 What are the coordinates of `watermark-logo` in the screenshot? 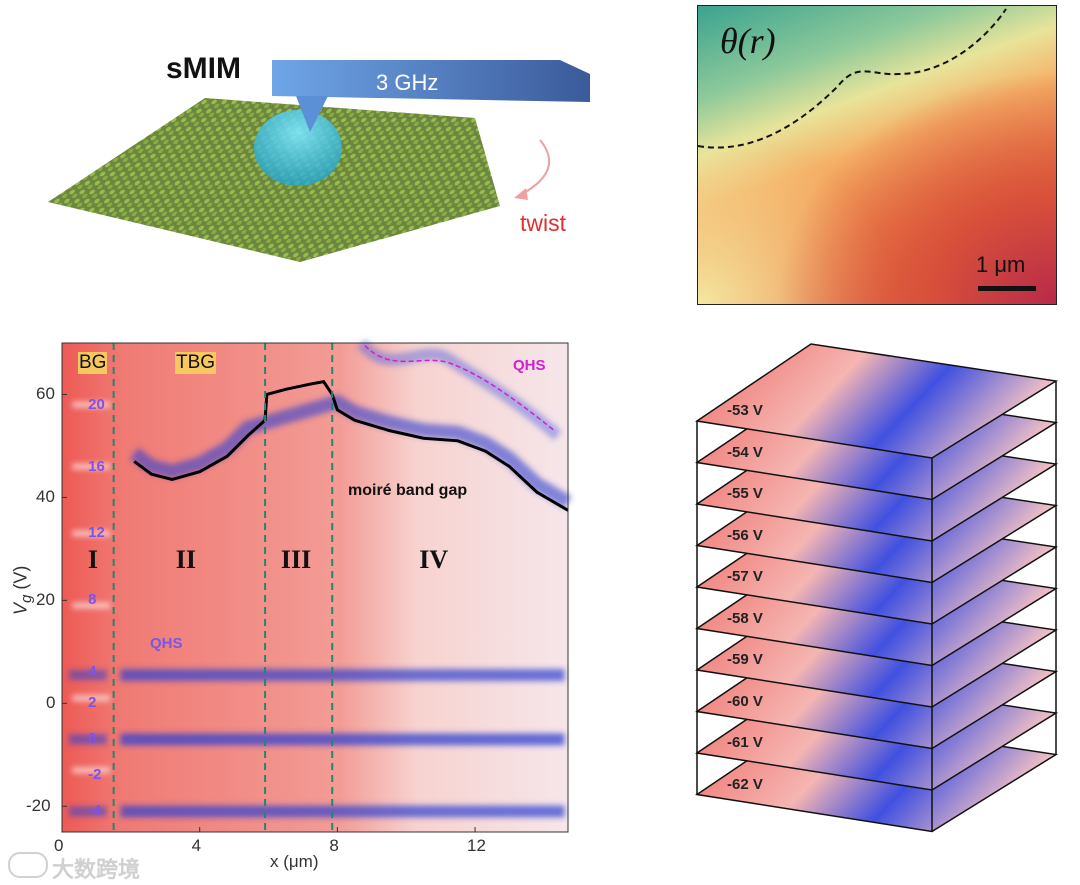 It's located at (28, 865).